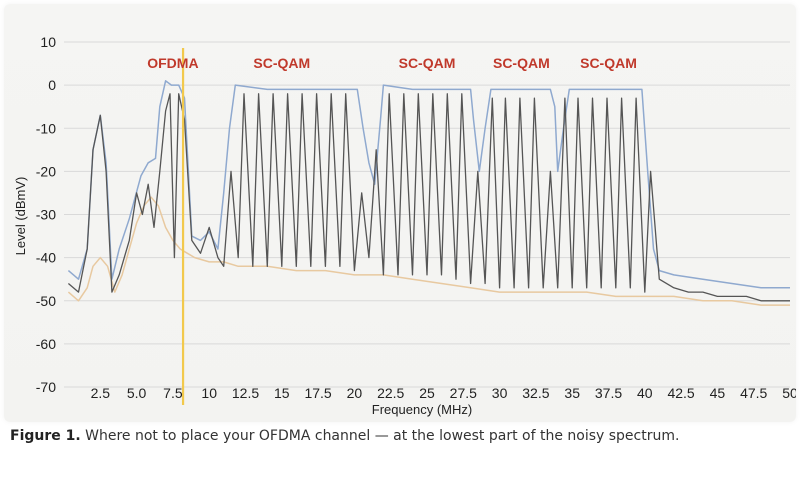 This screenshot has width=800, height=481. Describe the element at coordinates (608, 393) in the screenshot. I see `x-tick-label: 37.5` at that location.